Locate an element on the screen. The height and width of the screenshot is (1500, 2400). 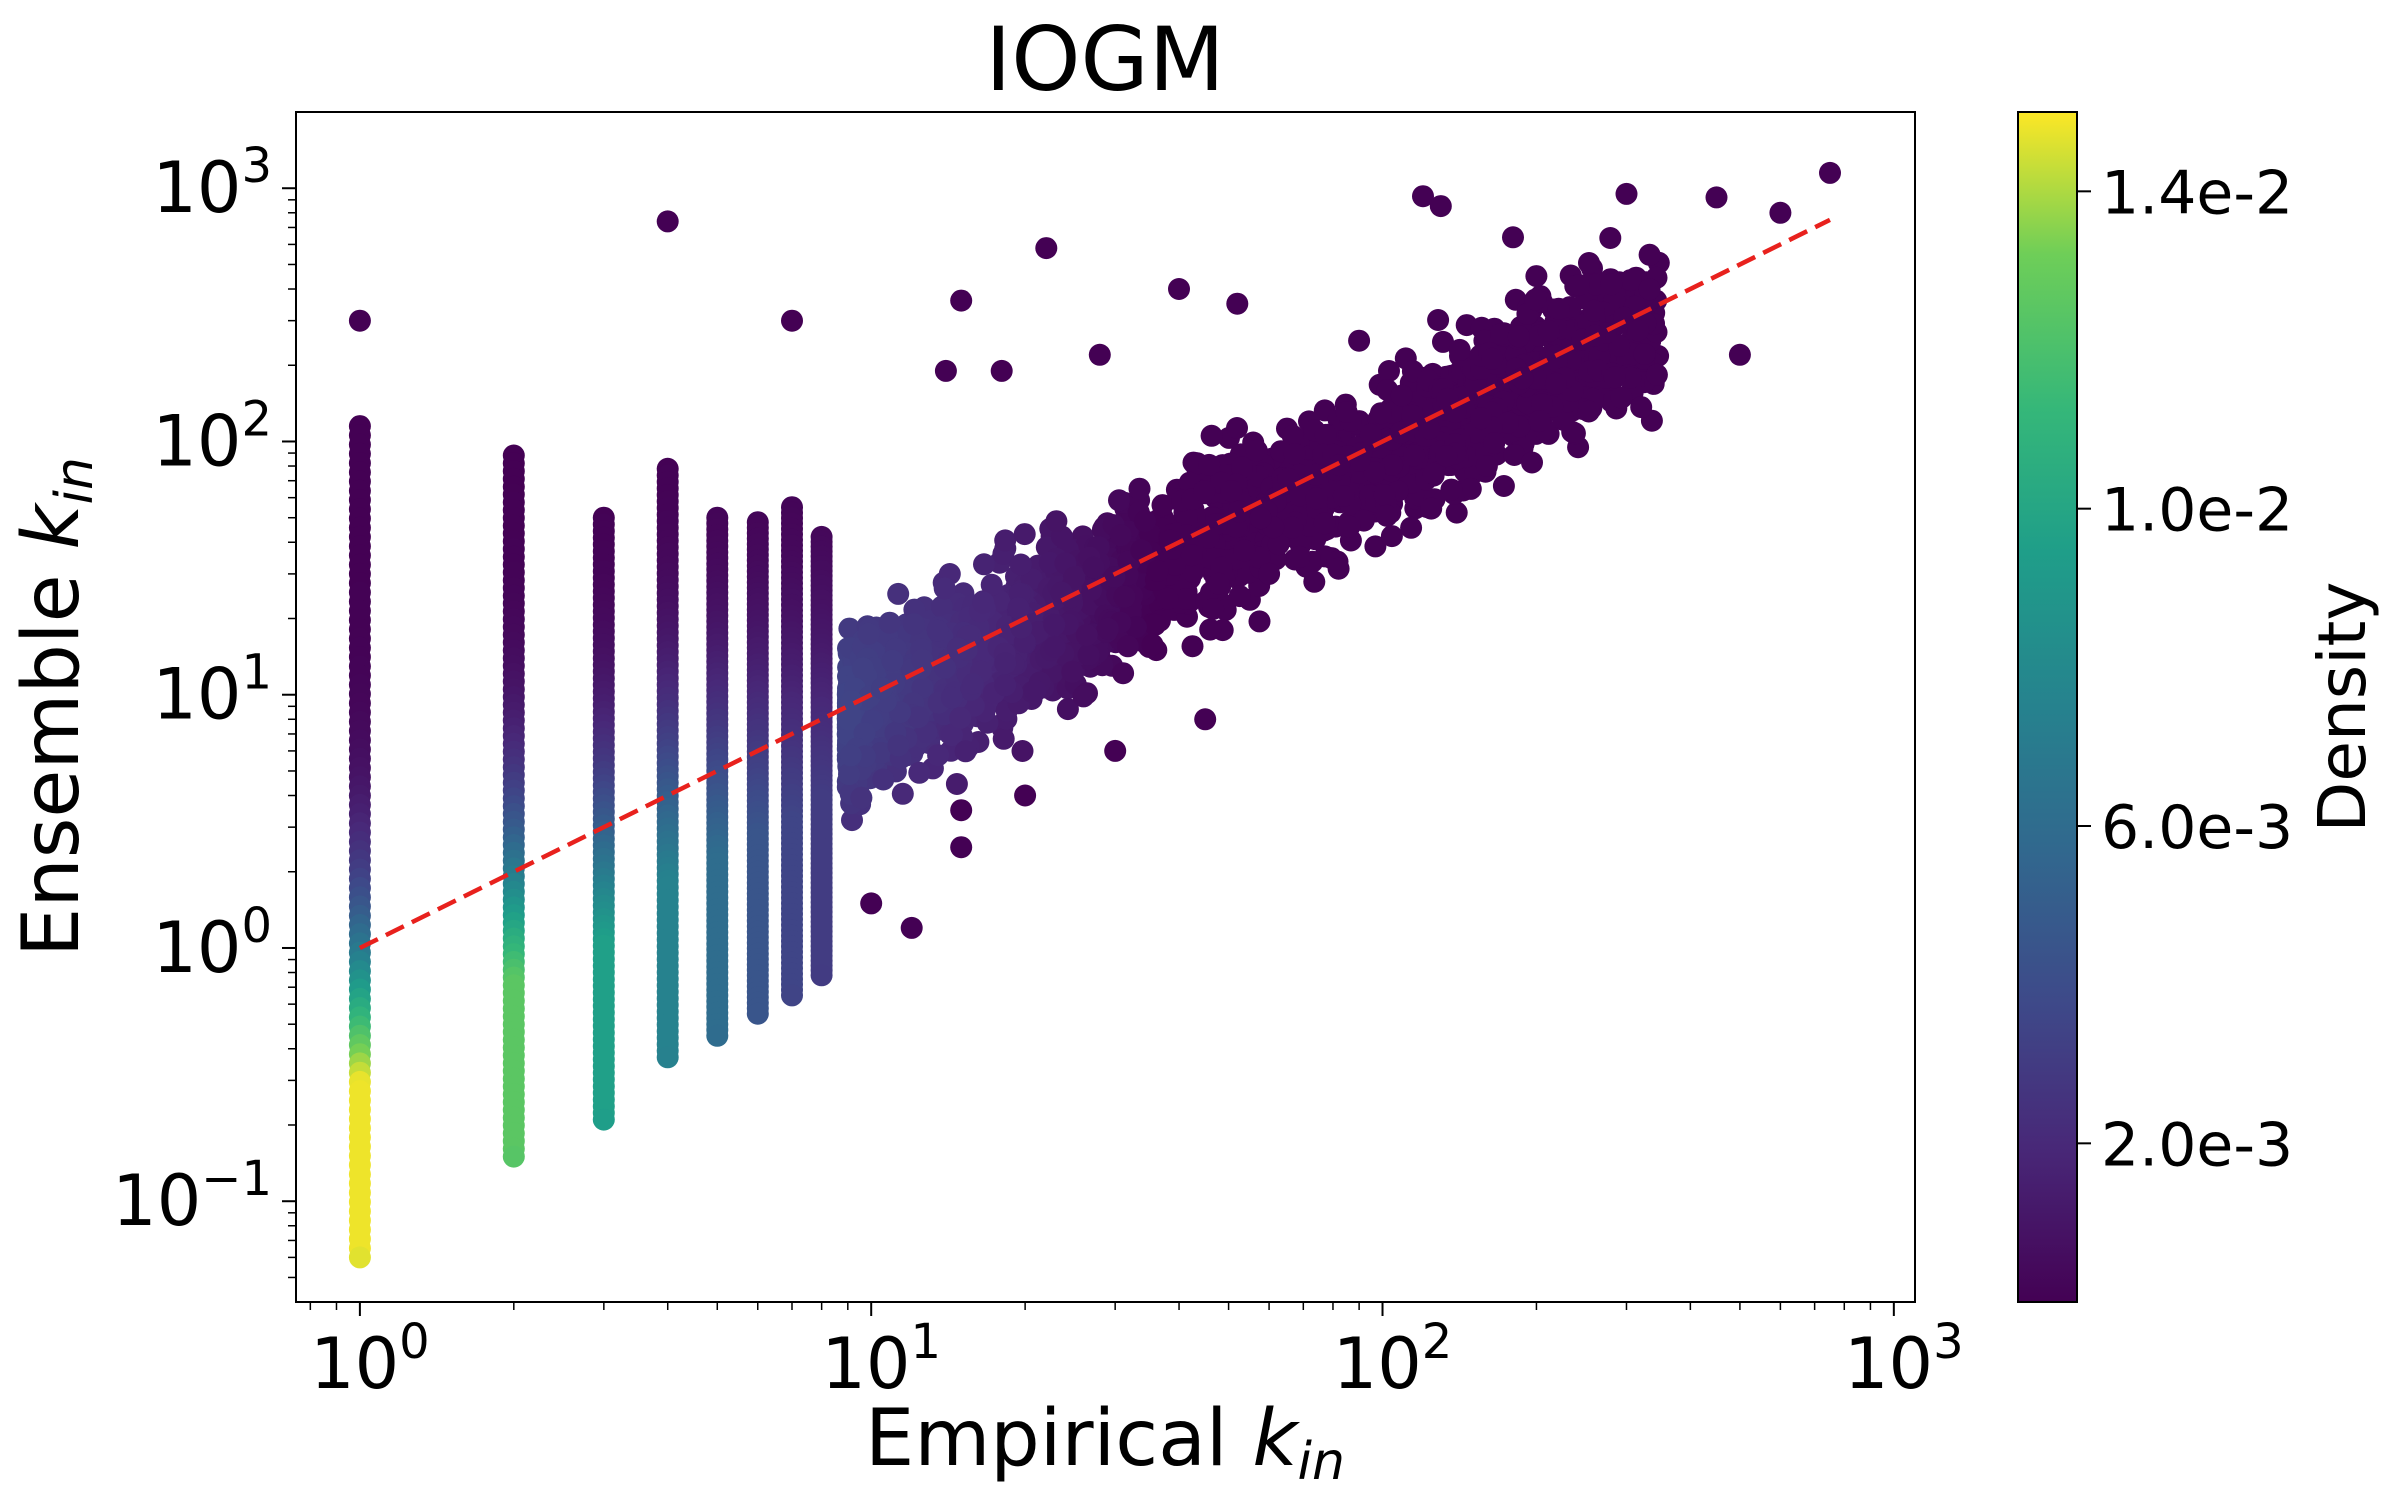
colorbar: 2.0e-3 6.0e-3 1.0e-2 1.4e-2 Density is located at coordinates (2199, 707).